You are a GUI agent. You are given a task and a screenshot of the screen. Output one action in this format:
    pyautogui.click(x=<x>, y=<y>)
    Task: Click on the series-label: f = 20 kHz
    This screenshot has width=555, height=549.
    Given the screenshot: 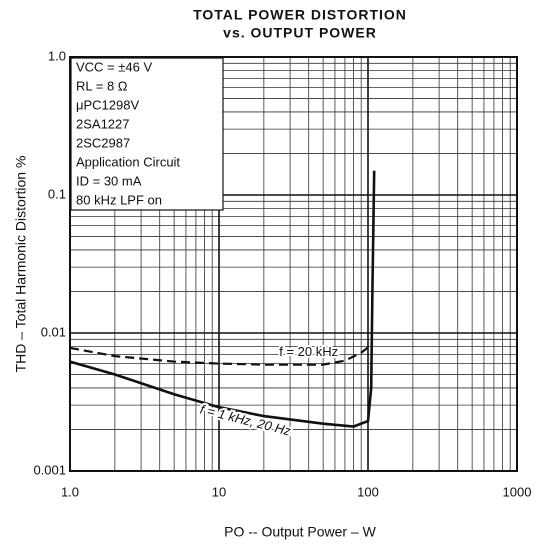 What is the action you would take?
    pyautogui.click(x=308, y=351)
    